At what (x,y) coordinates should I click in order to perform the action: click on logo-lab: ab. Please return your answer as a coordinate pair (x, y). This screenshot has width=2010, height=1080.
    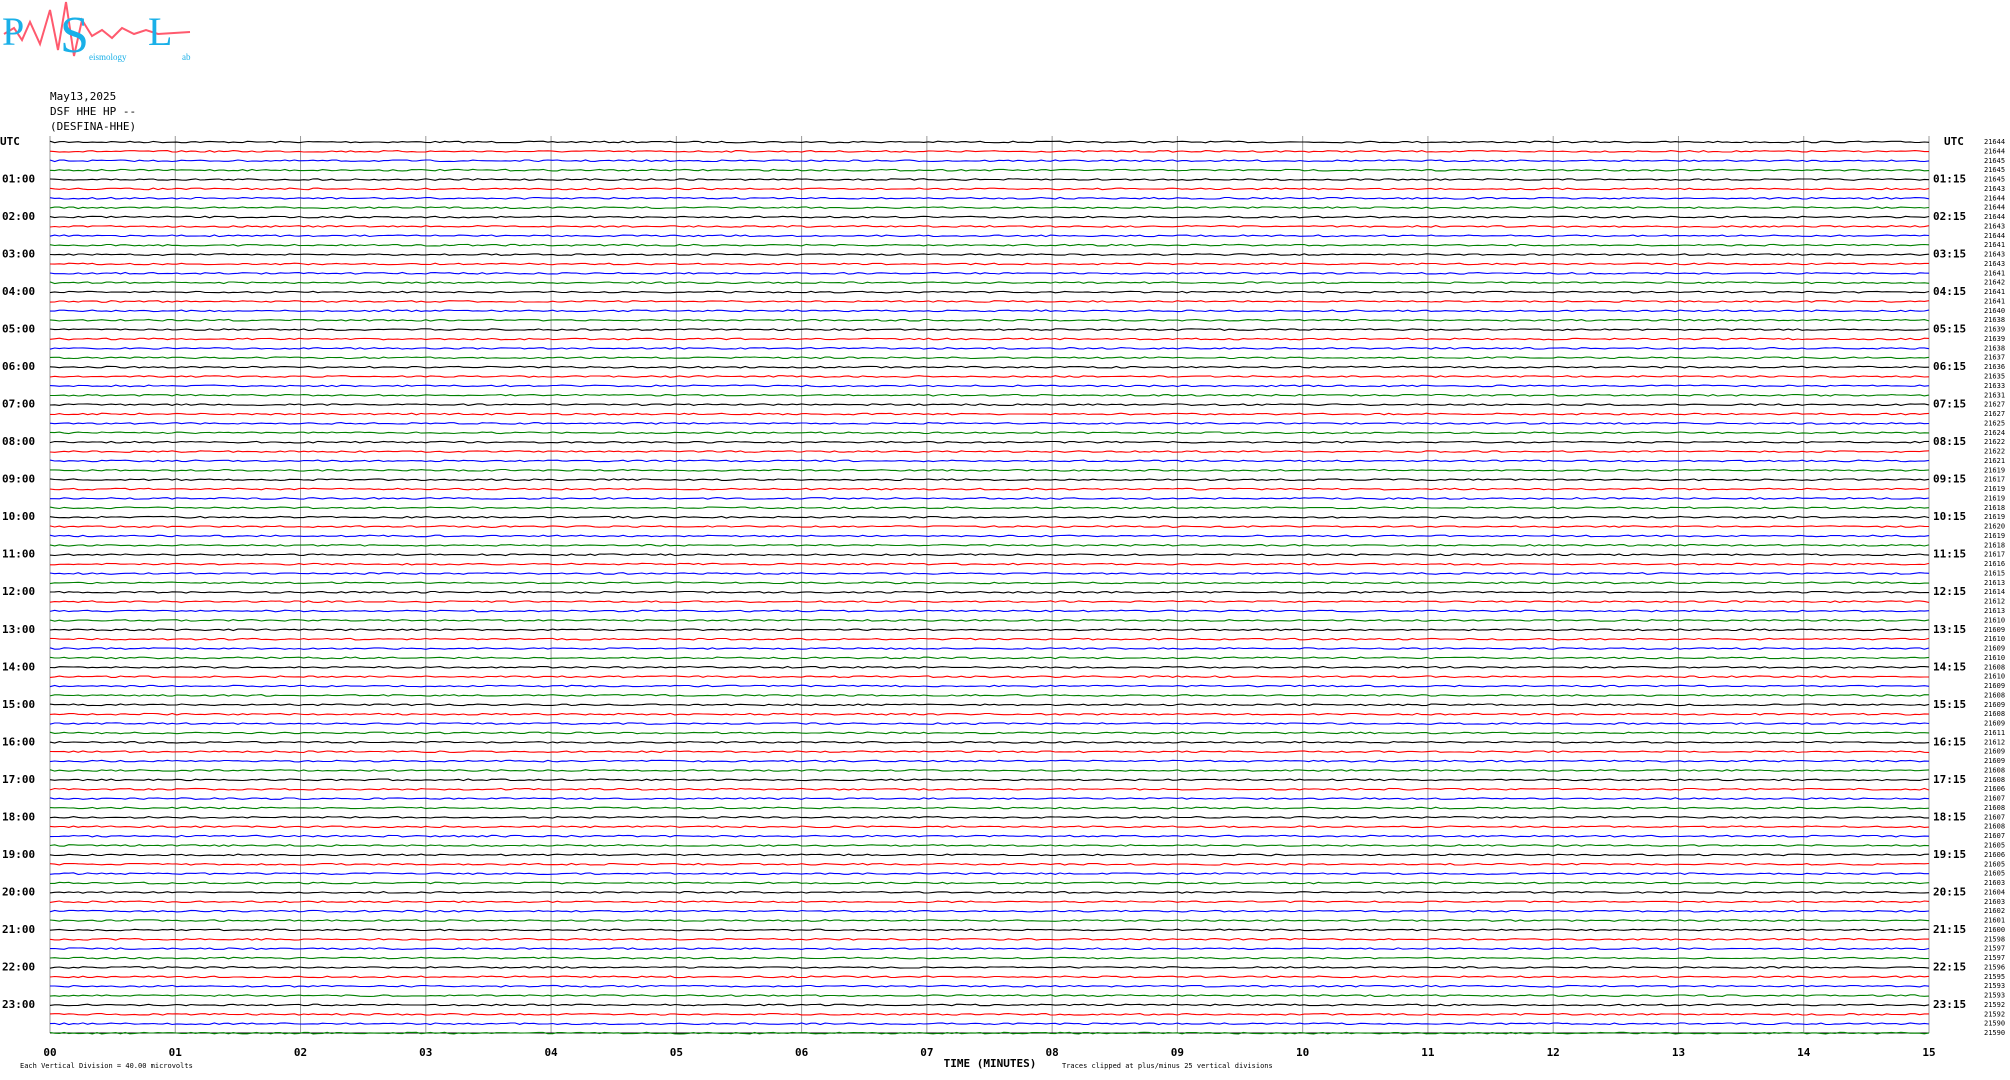
    Looking at the image, I should click on (186, 57).